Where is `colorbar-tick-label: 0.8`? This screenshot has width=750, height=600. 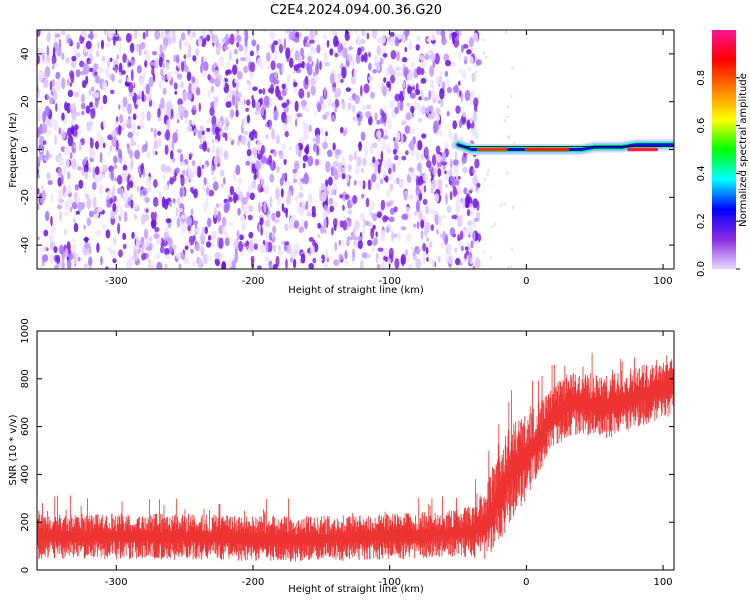
colorbar-tick-label: 0.8 is located at coordinates (701, 78).